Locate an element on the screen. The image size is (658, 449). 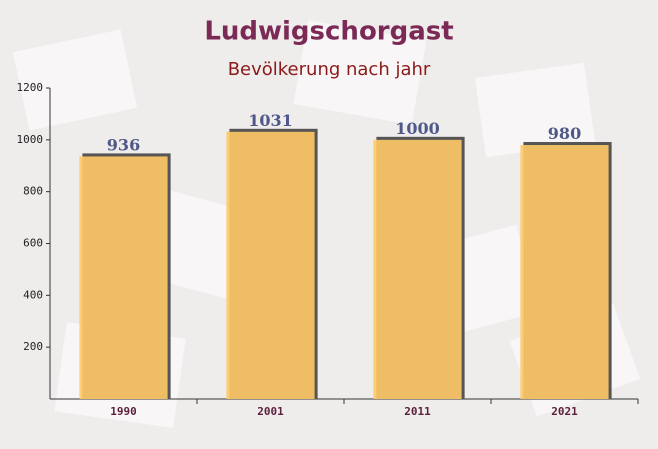
chart-subtitle: Bevölkerung nach jahr is located at coordinates (329, 69).